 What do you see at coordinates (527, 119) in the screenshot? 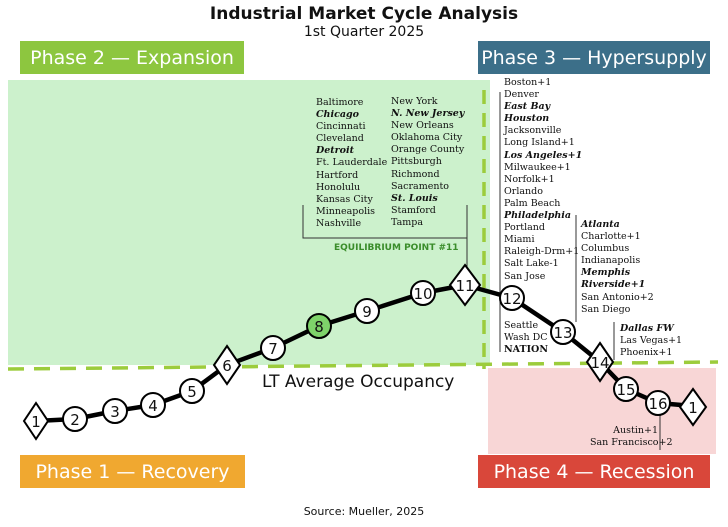
I see `market-name: Houston` at bounding box center [527, 119].